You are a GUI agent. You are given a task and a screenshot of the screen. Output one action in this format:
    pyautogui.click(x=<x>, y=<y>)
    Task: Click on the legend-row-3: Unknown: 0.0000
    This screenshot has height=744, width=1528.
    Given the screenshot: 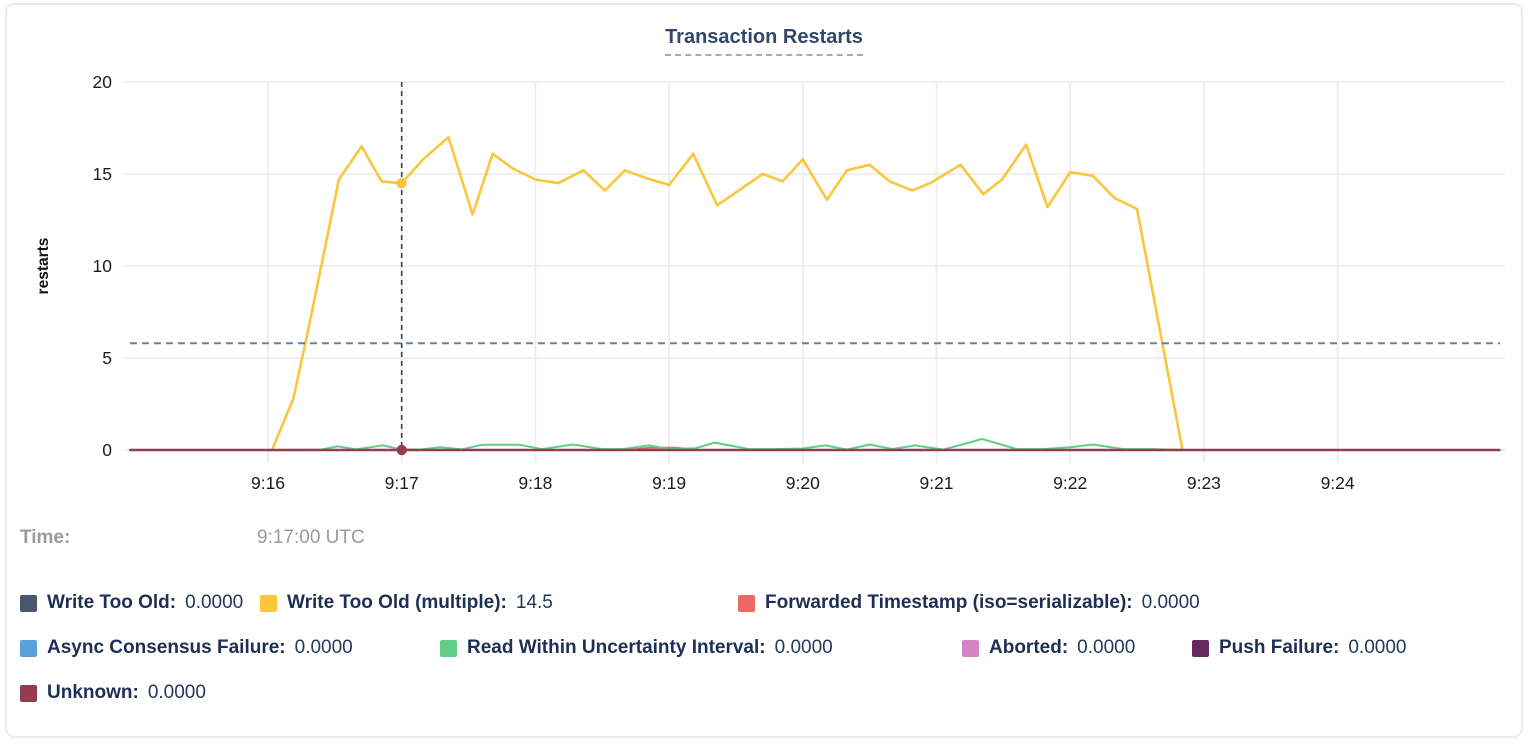 What is the action you would take?
    pyautogui.click(x=769, y=693)
    